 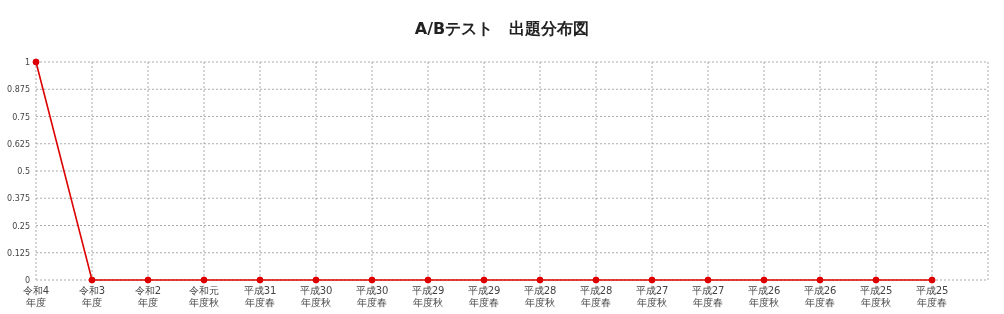 I want to click on y-tick-label: 0.25, so click(x=21, y=226).